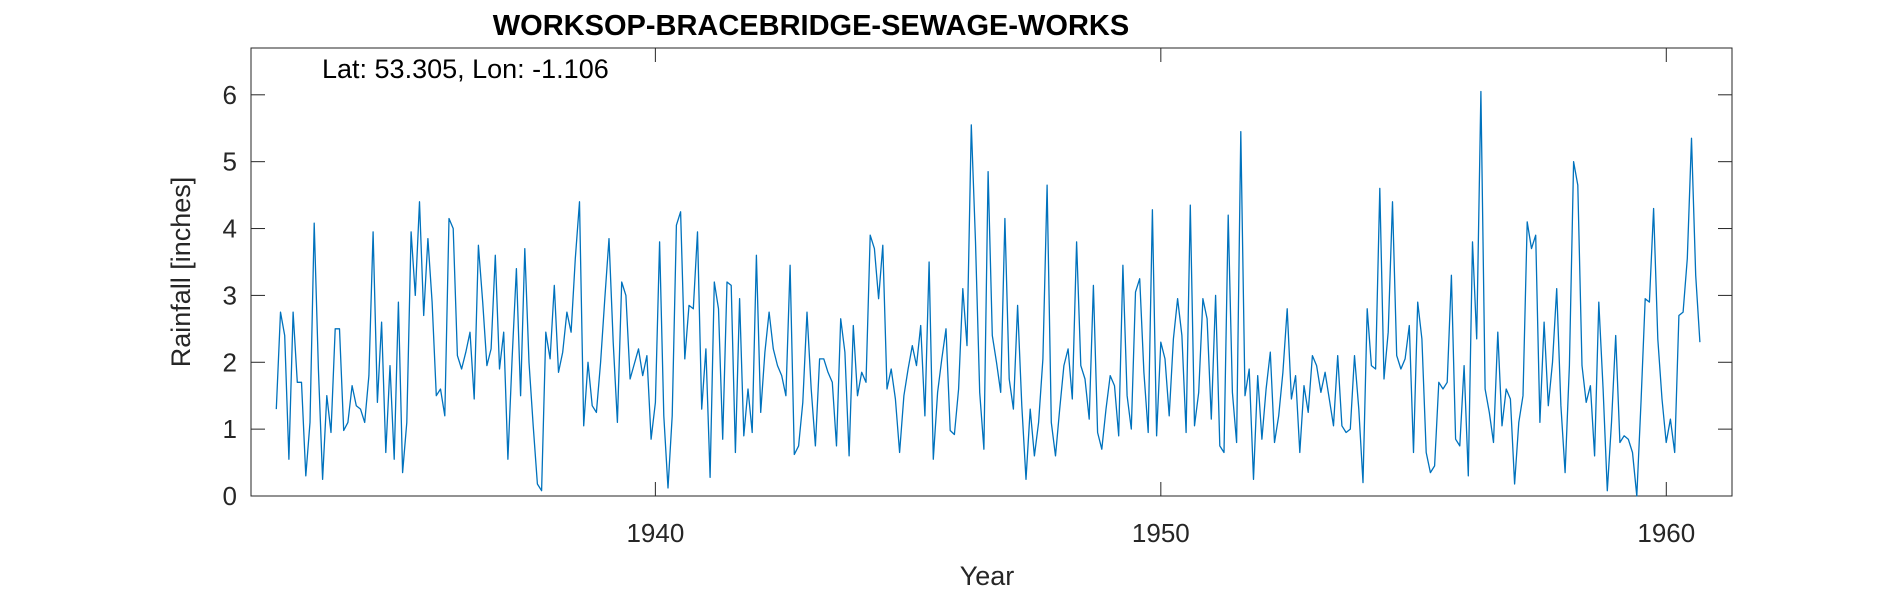 The height and width of the screenshot is (591, 1890). Describe the element at coordinates (230, 362) in the screenshot. I see `y-tick-label: 2` at that location.